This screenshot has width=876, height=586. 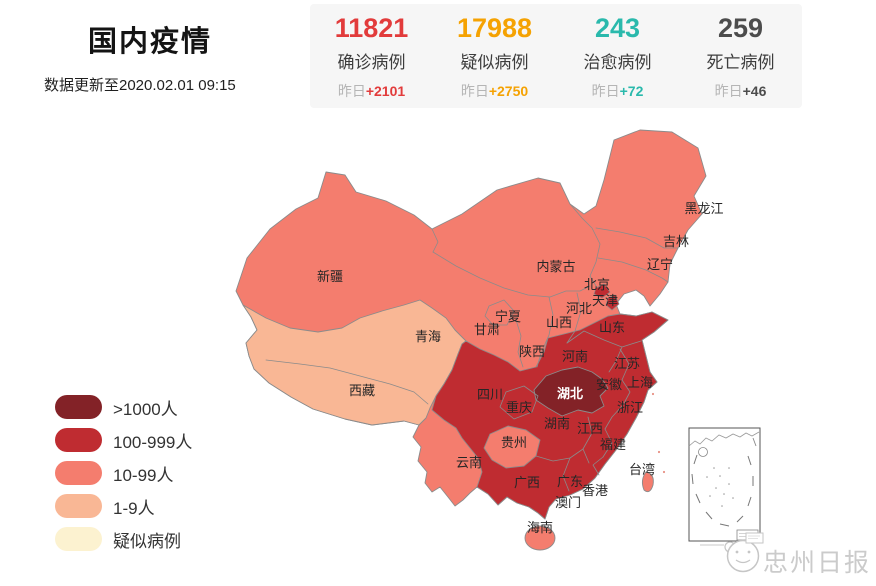 I want to click on province-label-广西: 广西, so click(x=527, y=482).